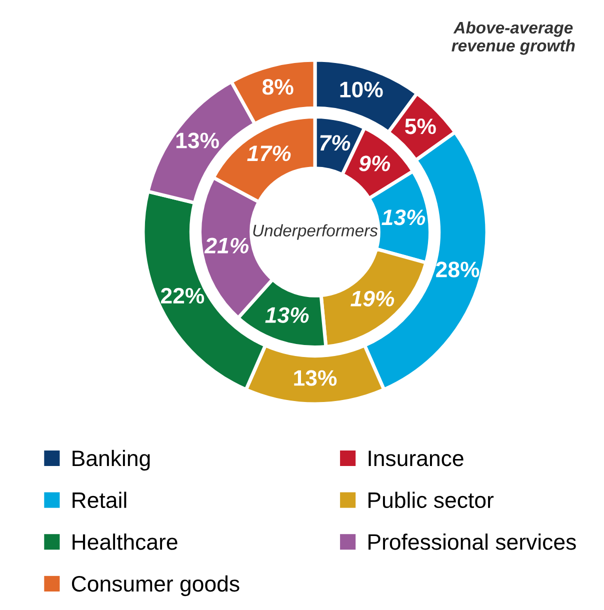 The width and height of the screenshot is (604, 610). Describe the element at coordinates (99, 500) in the screenshot. I see `legend-label: Retail` at that location.